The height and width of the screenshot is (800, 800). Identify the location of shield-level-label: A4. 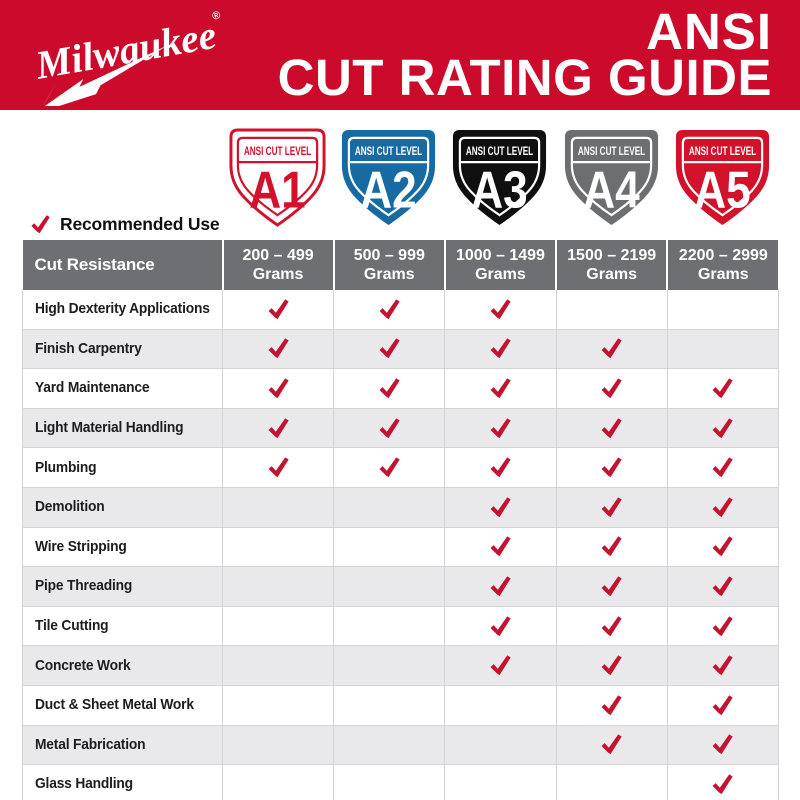
(611, 190).